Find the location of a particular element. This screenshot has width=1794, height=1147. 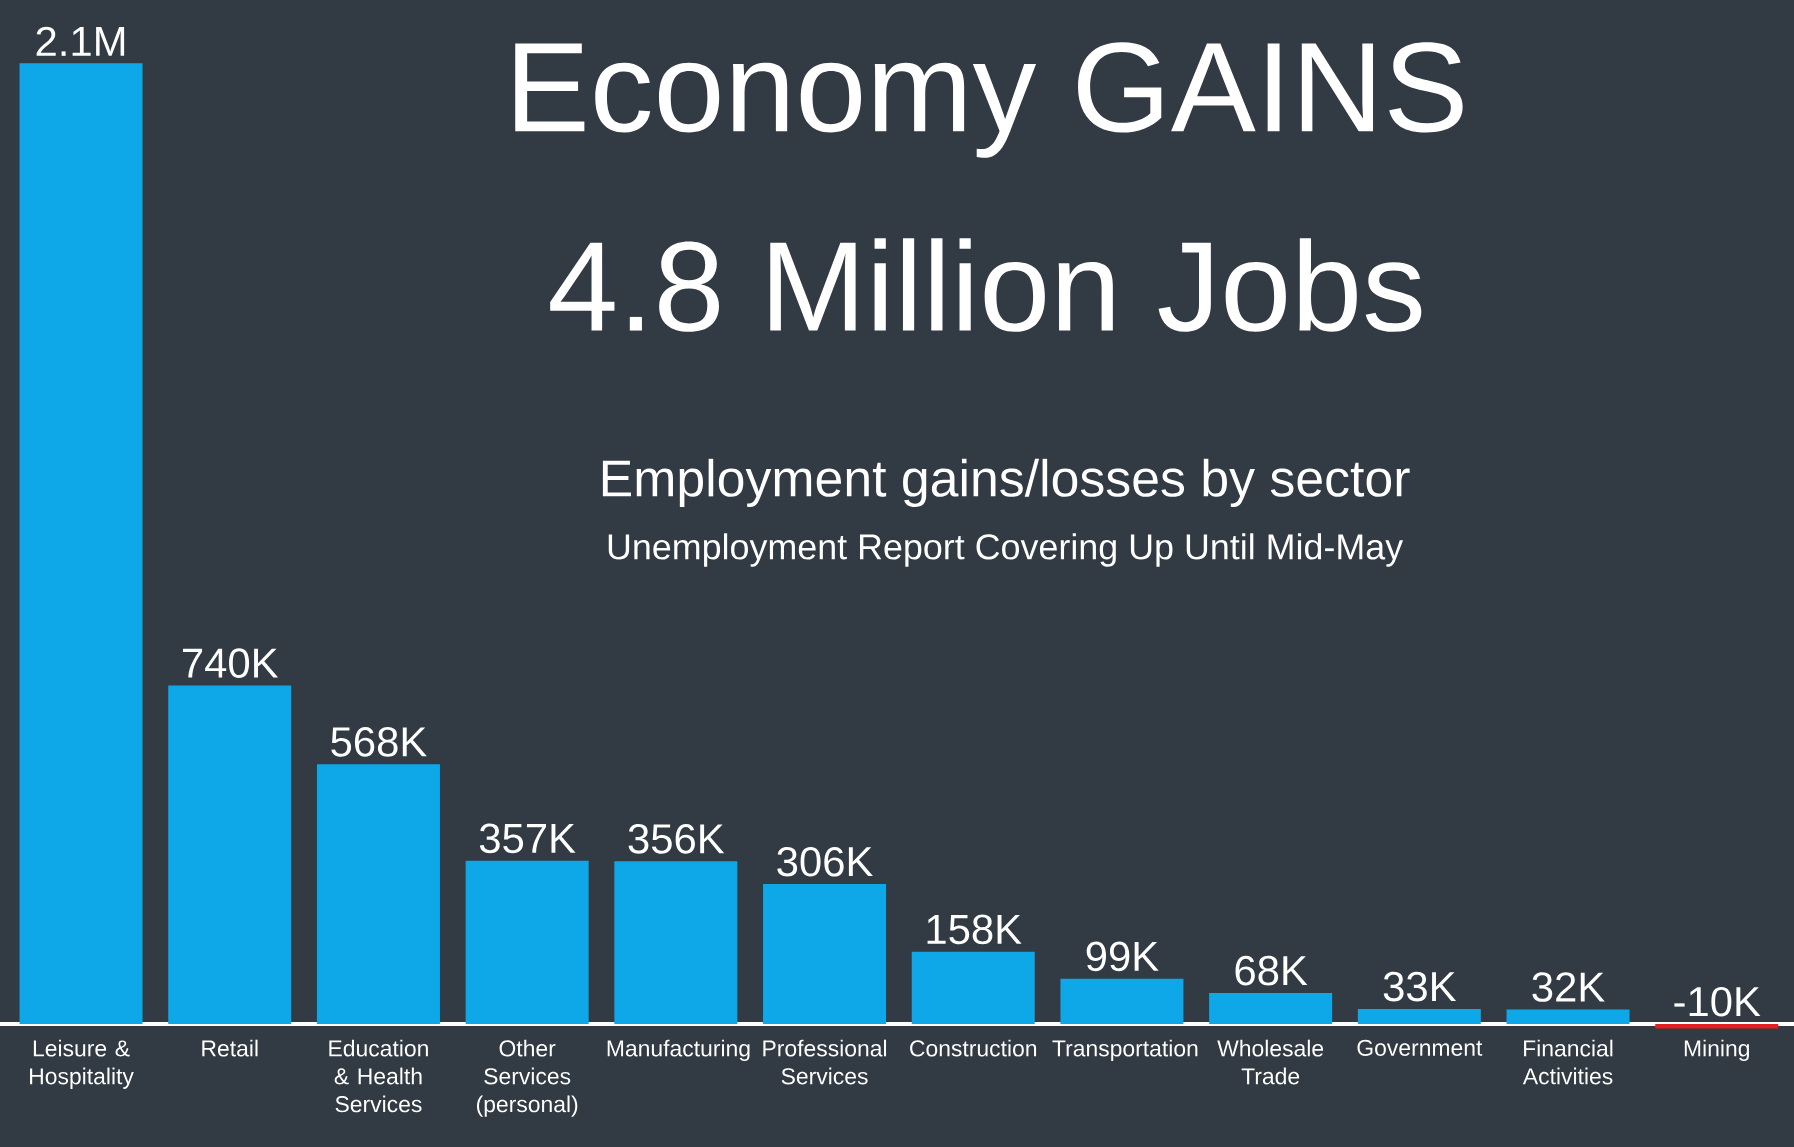

x-tick-label: Wholesale Trade is located at coordinates (1270, 1062).